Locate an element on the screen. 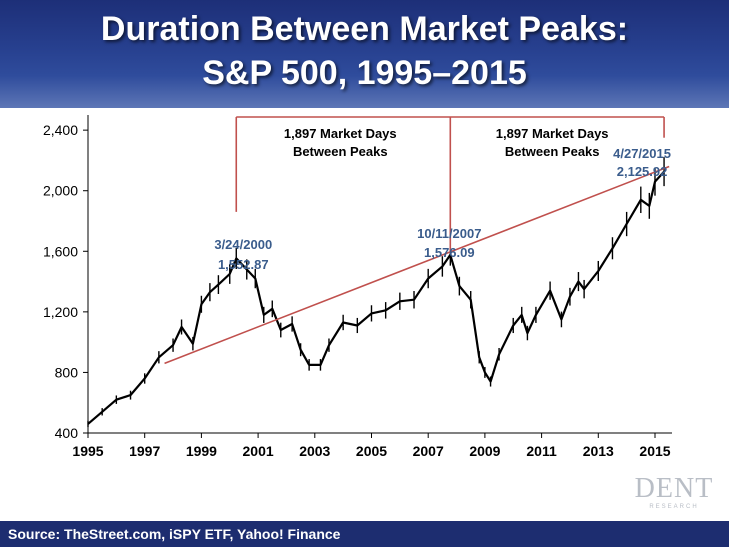 The width and height of the screenshot is (729, 547). y-tick-label: 800 is located at coordinates (67, 372).